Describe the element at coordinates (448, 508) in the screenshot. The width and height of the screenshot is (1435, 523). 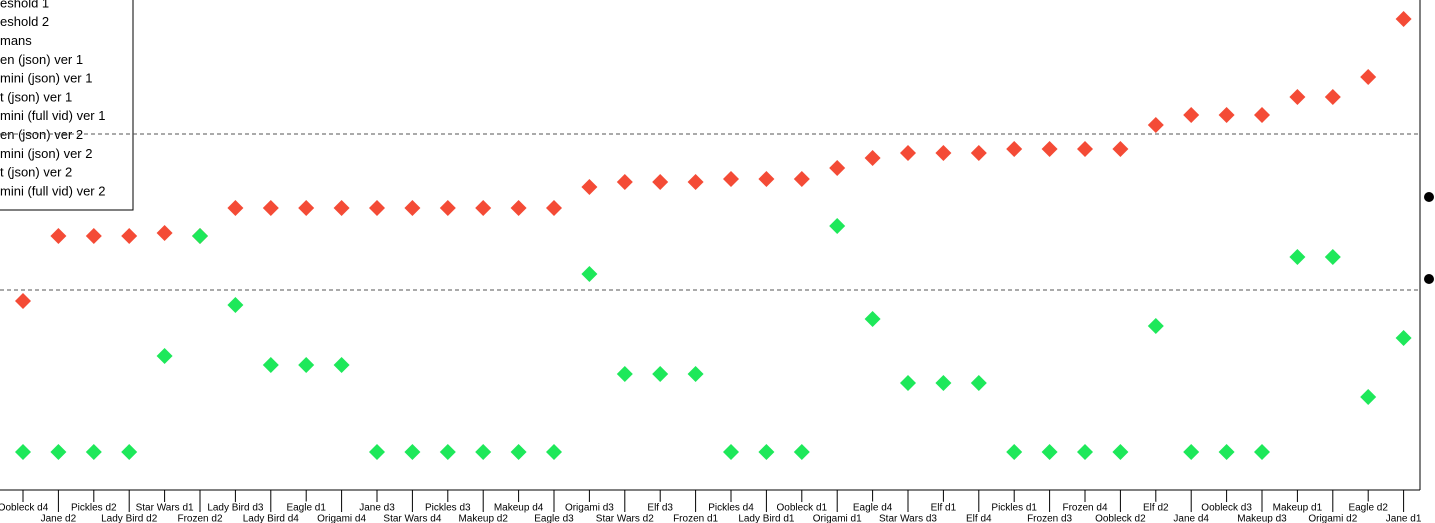
I see `x-tick-label: Pickles d3` at that location.